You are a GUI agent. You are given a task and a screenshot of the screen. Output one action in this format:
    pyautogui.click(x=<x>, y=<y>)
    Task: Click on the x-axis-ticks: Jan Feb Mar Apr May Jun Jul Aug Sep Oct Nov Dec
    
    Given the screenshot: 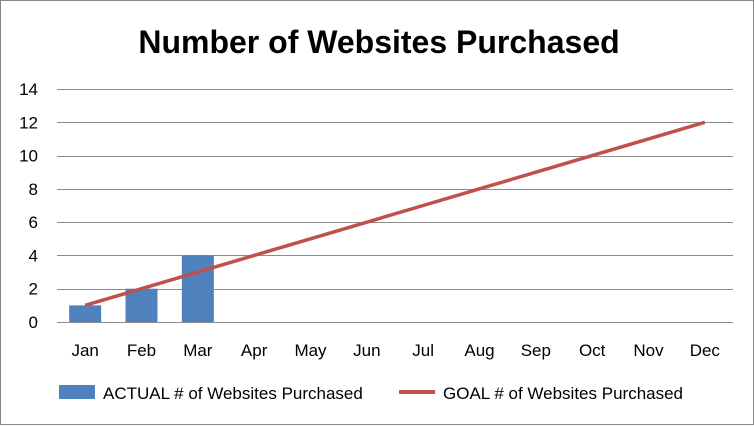 What is the action you would take?
    pyautogui.click(x=395, y=350)
    